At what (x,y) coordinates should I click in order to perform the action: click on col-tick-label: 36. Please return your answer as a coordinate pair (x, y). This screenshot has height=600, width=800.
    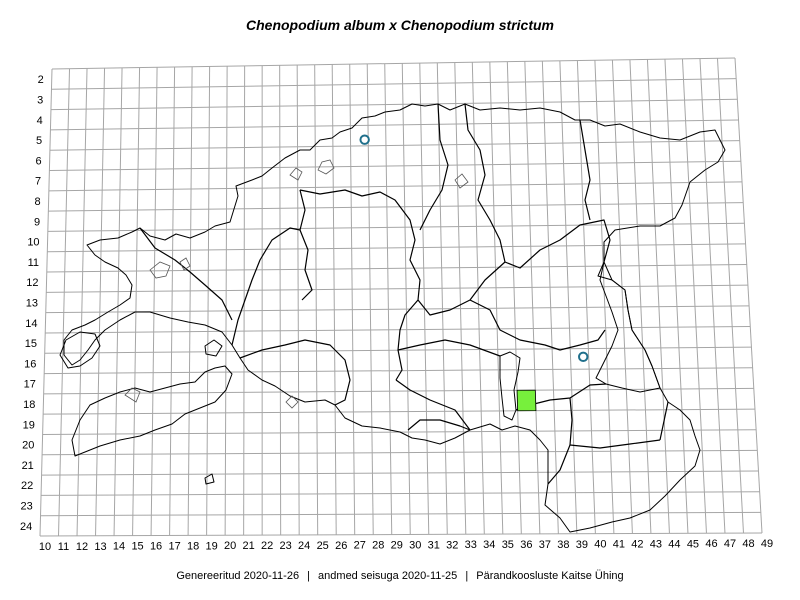
    Looking at the image, I should click on (526, 545).